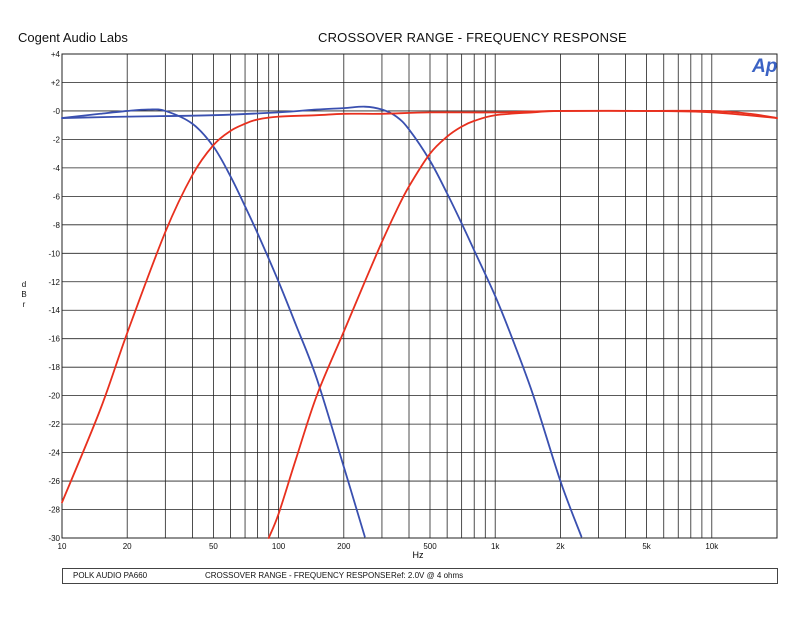 This screenshot has height=622, width=800. What do you see at coordinates (56, 54) in the screenshot?
I see `y-tick-label: +4` at bounding box center [56, 54].